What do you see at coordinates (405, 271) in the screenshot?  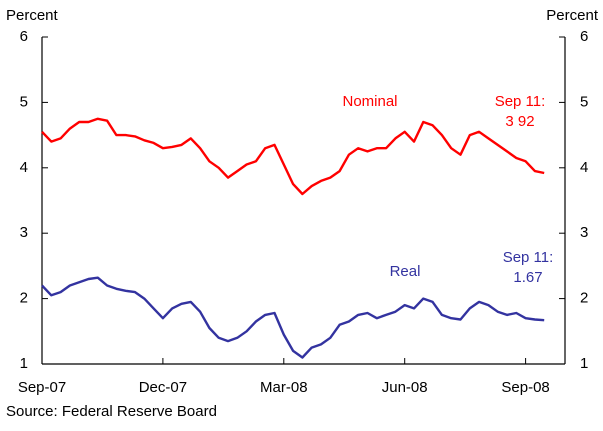 I see `series-label: Real` at bounding box center [405, 271].